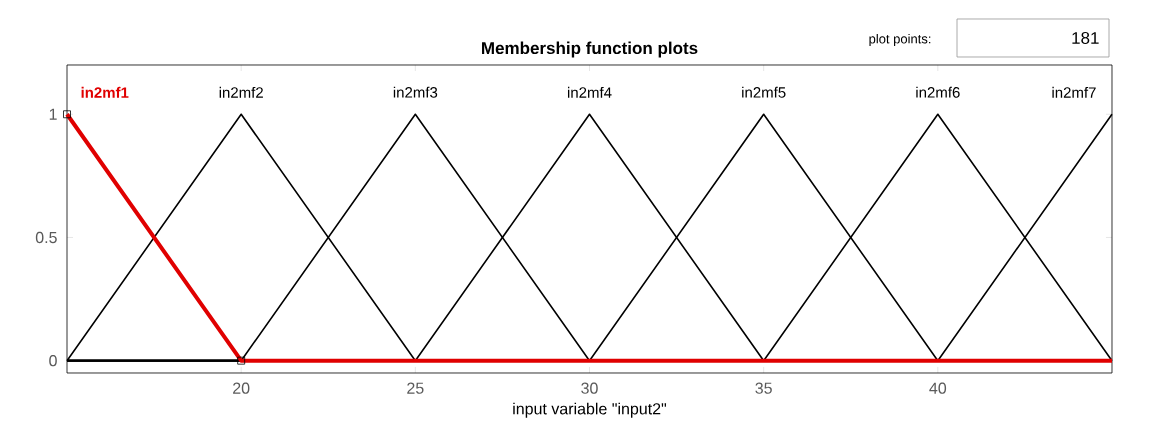 The width and height of the screenshot is (1161, 443). Describe the element at coordinates (590, 410) in the screenshot. I see `x-axis-title: input variable "input2"` at that location.